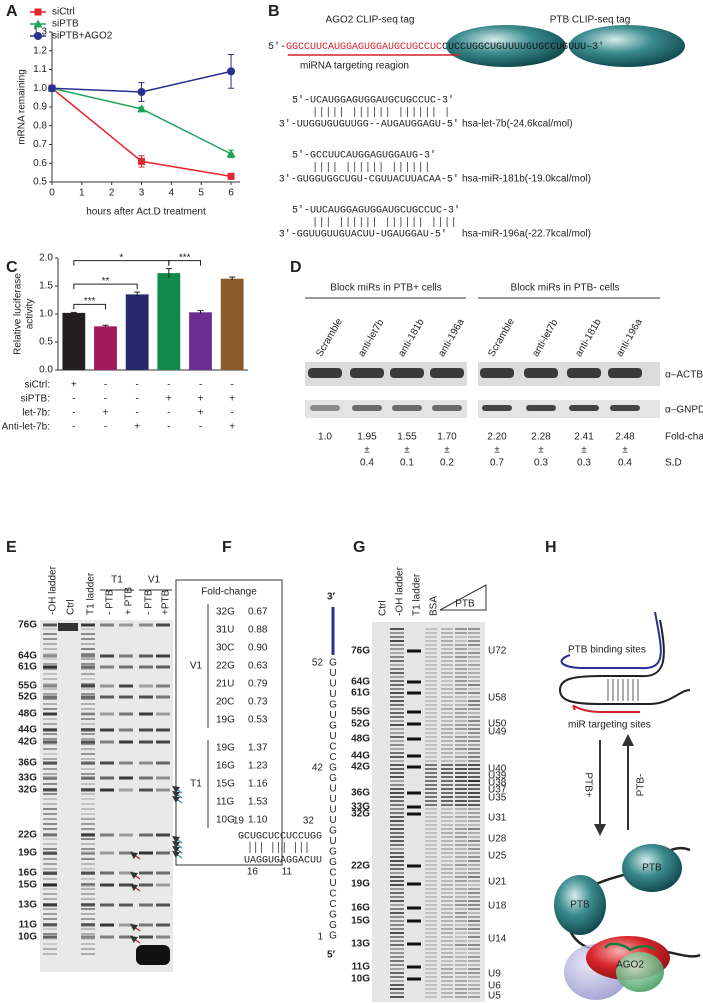 The width and height of the screenshot is (703, 1003). I want to click on error-bar, so click(137, 294).